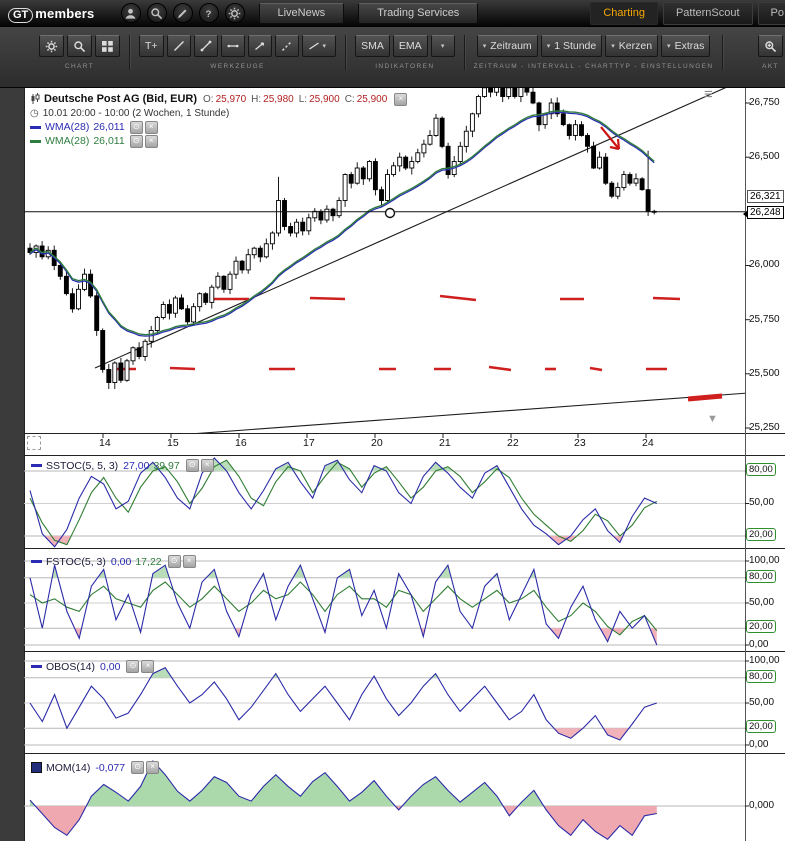 The image size is (785, 841). What do you see at coordinates (278, 99) in the screenshot?
I see `high-value: 25,980` at bounding box center [278, 99].